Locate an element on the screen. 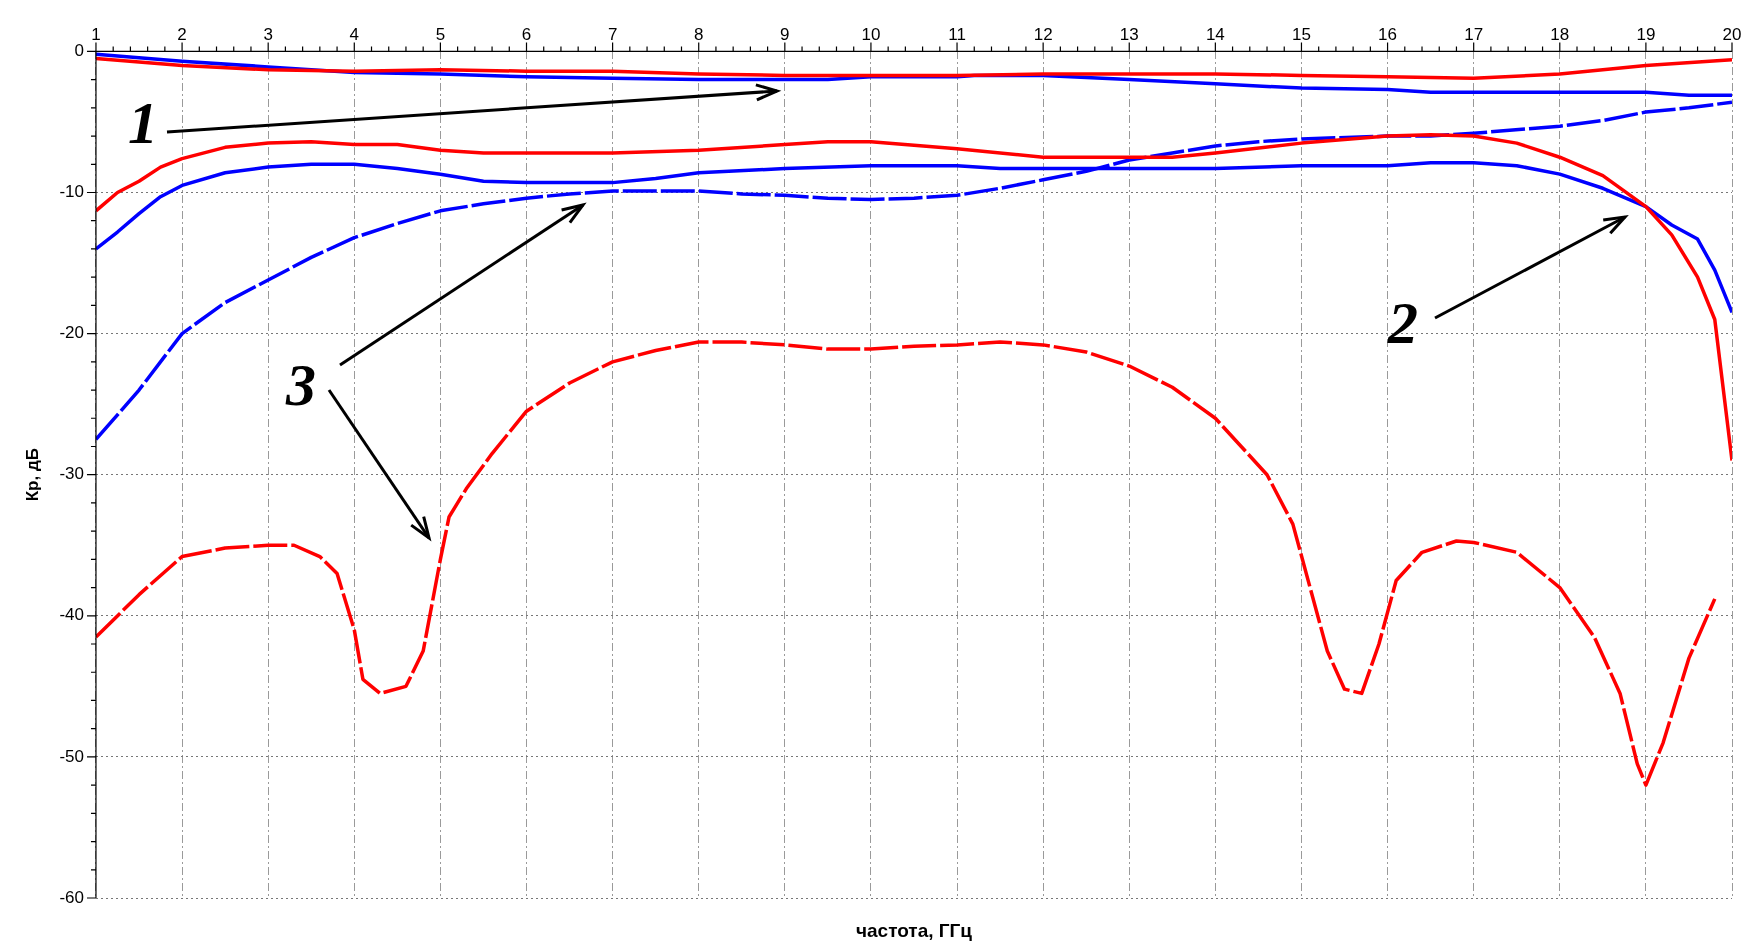 The image size is (1749, 952). x-tick-label: 1 is located at coordinates (96, 34).